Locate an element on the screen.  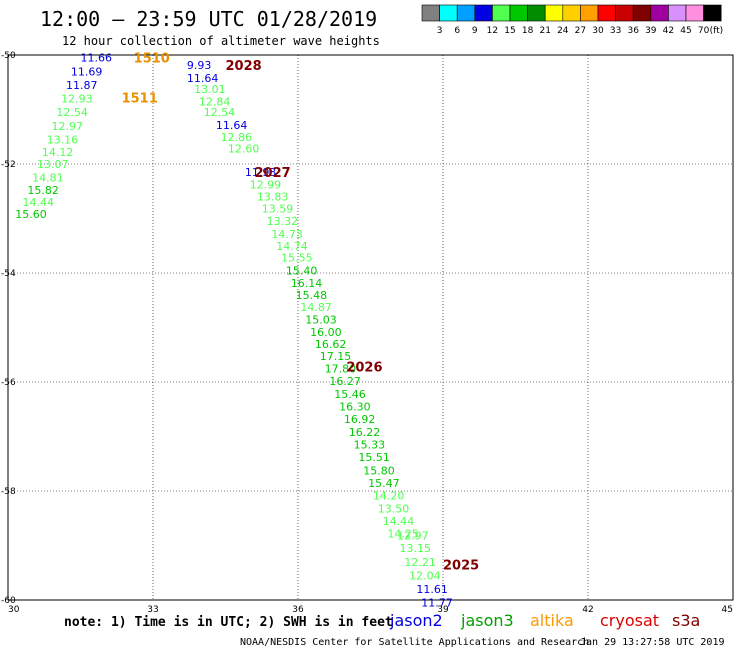
lat-tick-label: -60 is located at coordinates (8, 601).